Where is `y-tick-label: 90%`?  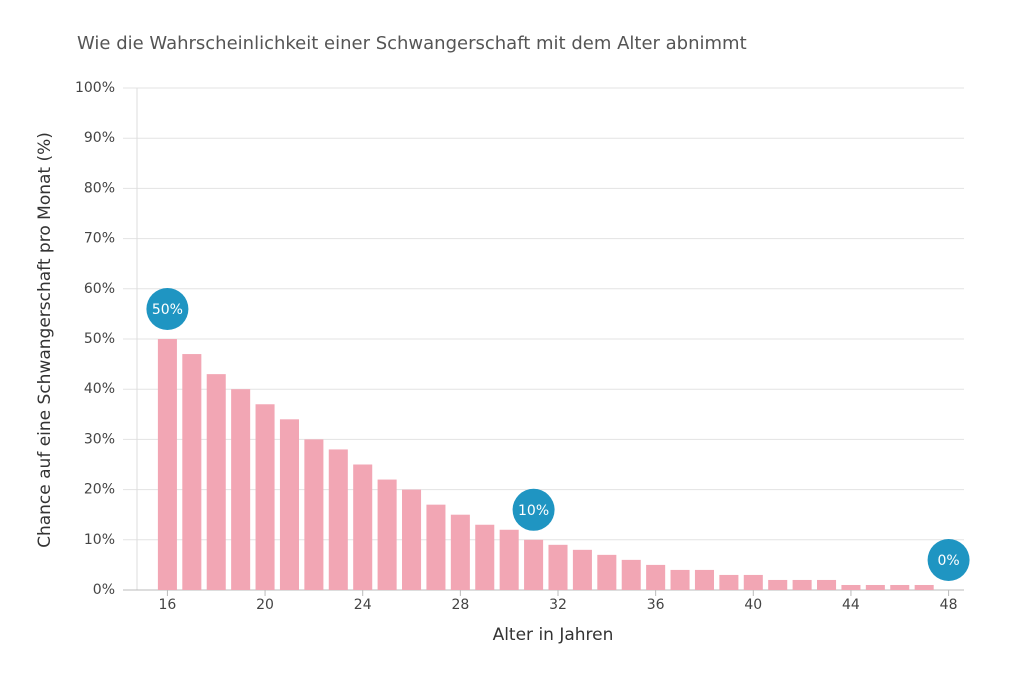 y-tick-label: 90% is located at coordinates (99, 138).